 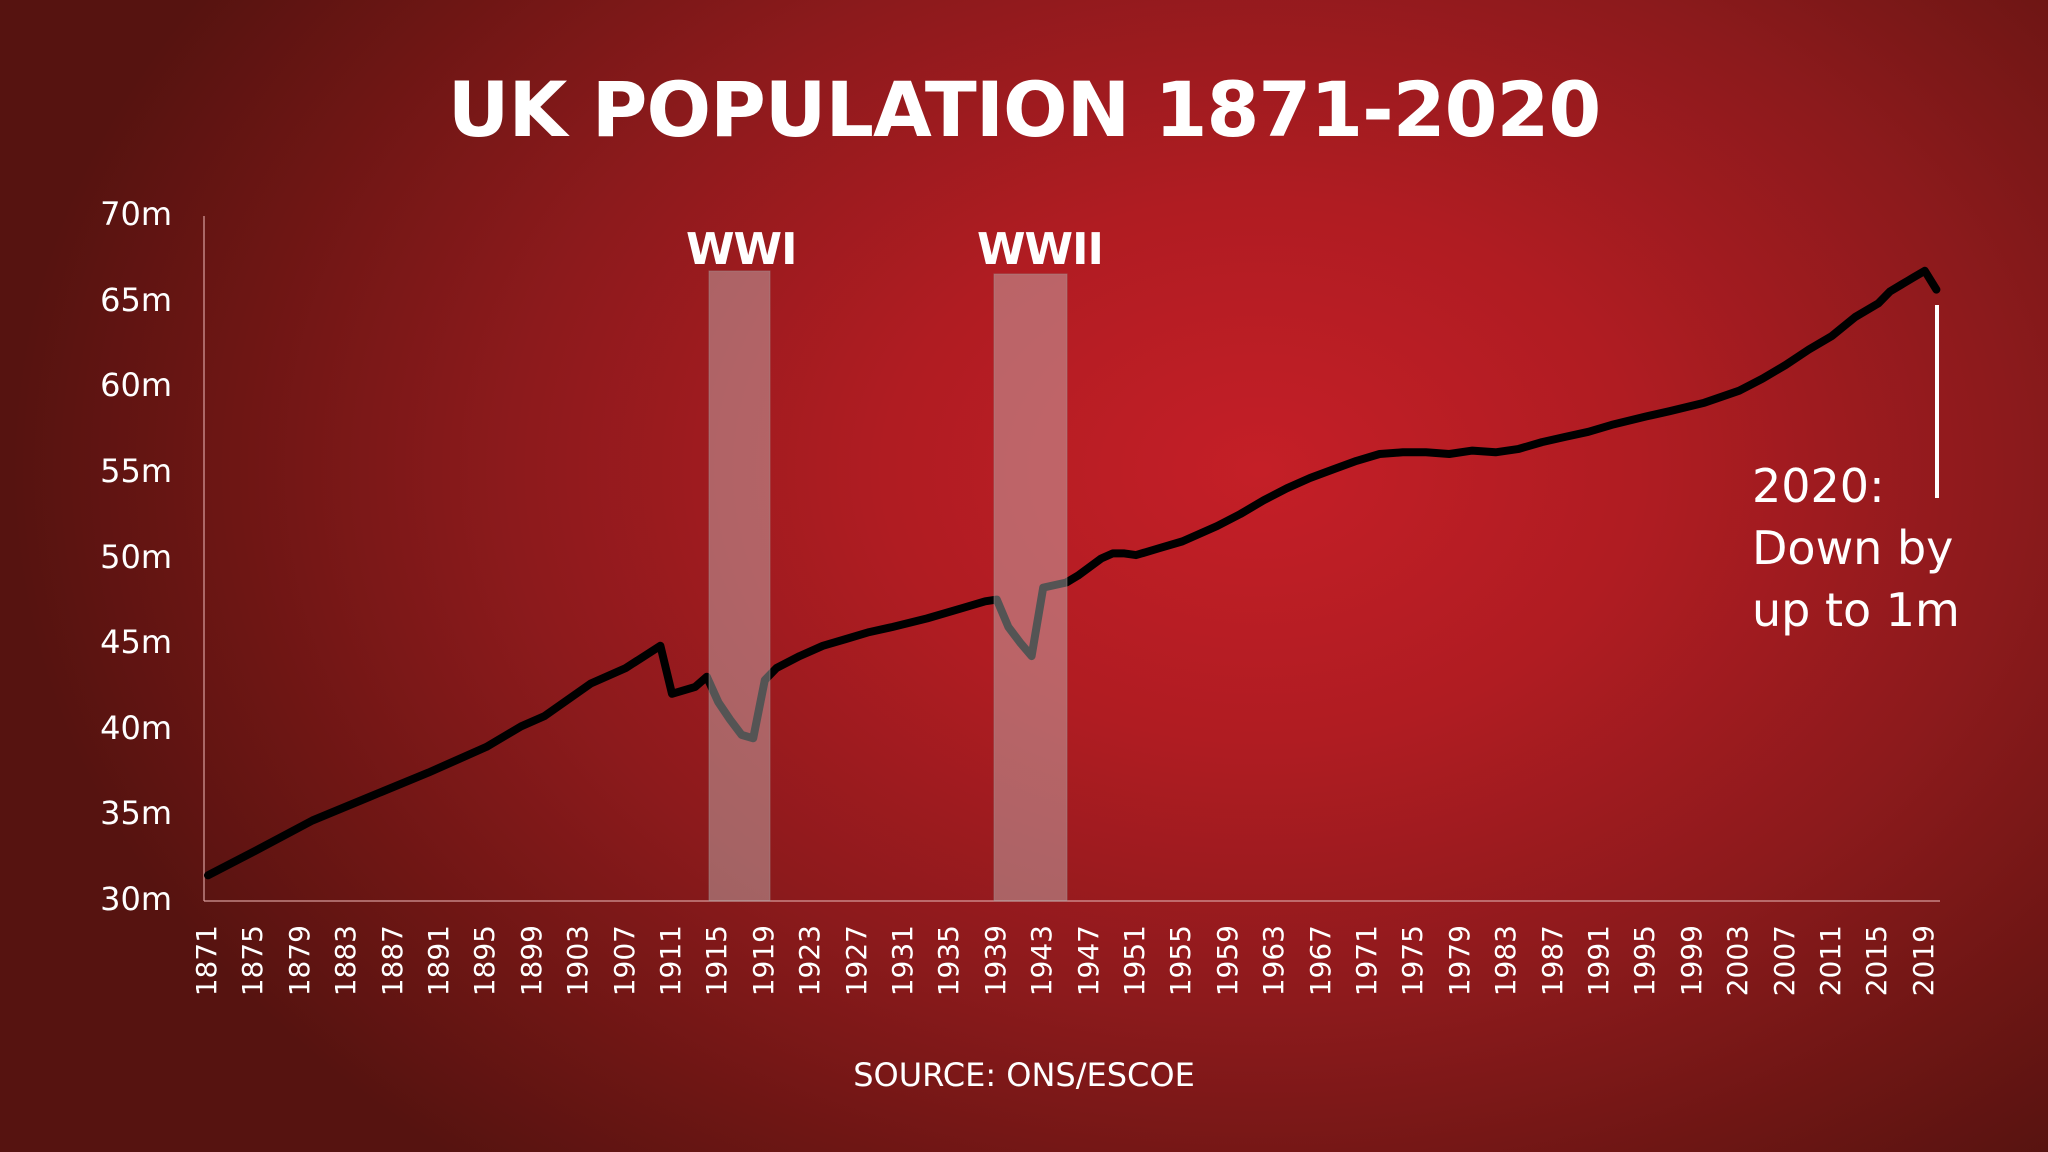 I want to click on y-tick-label: 45m, so click(x=136, y=642).